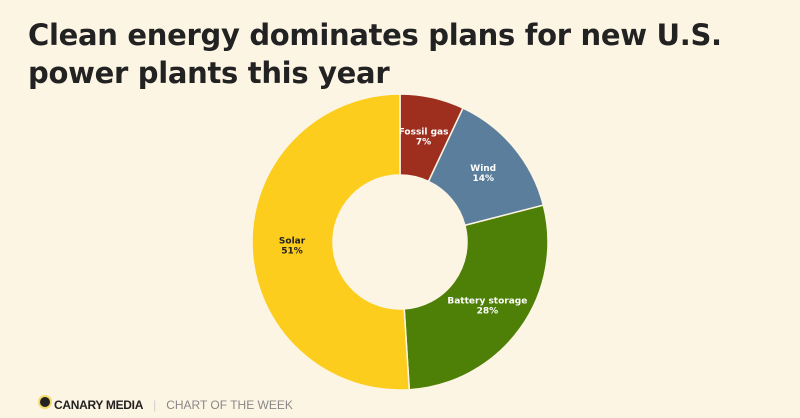  Describe the element at coordinates (292, 241) in the screenshot. I see `slice-name-label: Solar` at that location.